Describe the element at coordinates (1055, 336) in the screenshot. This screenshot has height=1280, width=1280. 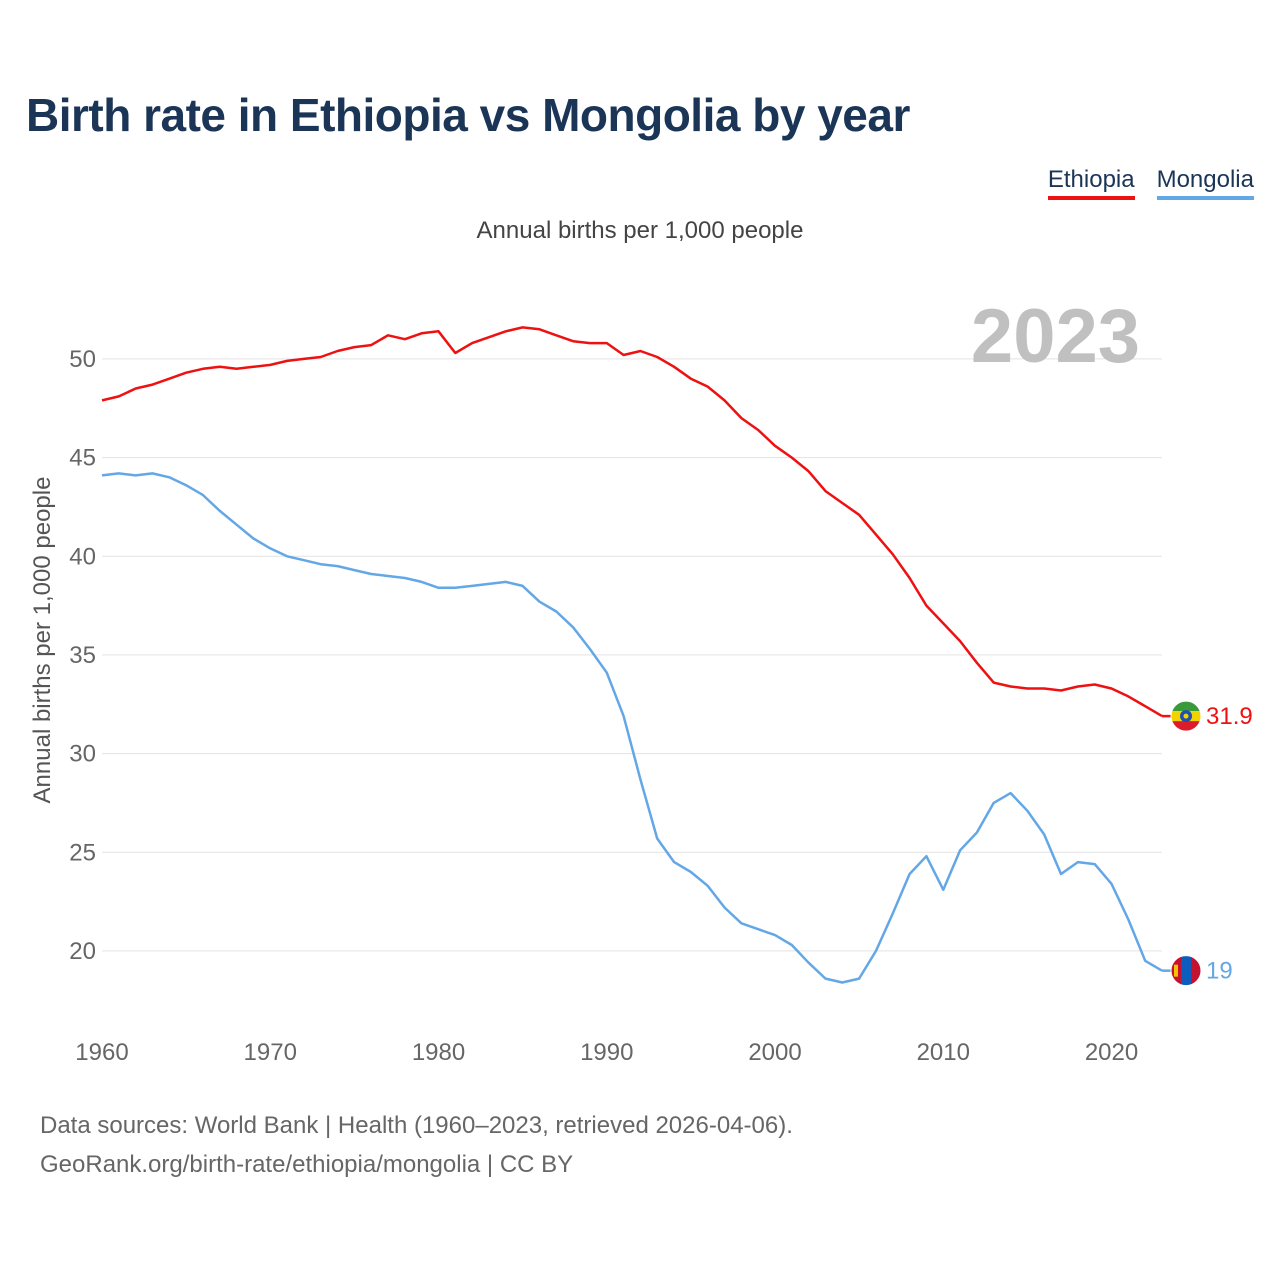
I see `highlight-year-label: 2023` at that location.